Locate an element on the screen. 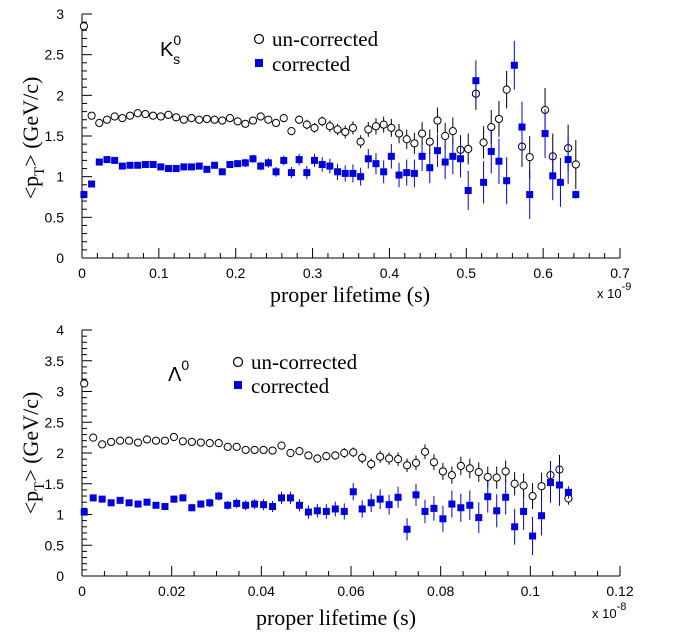 The width and height of the screenshot is (674, 635). particle-label: K0 s is located at coordinates (170, 49).